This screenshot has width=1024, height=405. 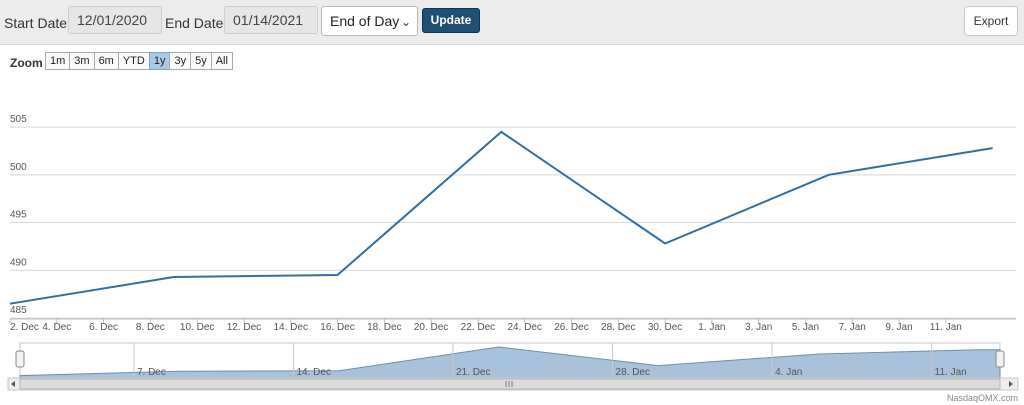 I want to click on zoom-button-3m: 3m, so click(x=82, y=61).